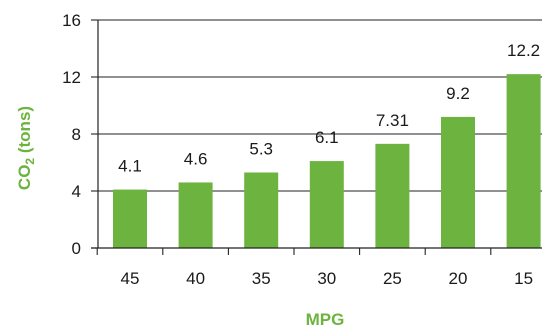 This screenshot has width=542, height=333. What do you see at coordinates (458, 93) in the screenshot?
I see `data-label: 9.2` at bounding box center [458, 93].